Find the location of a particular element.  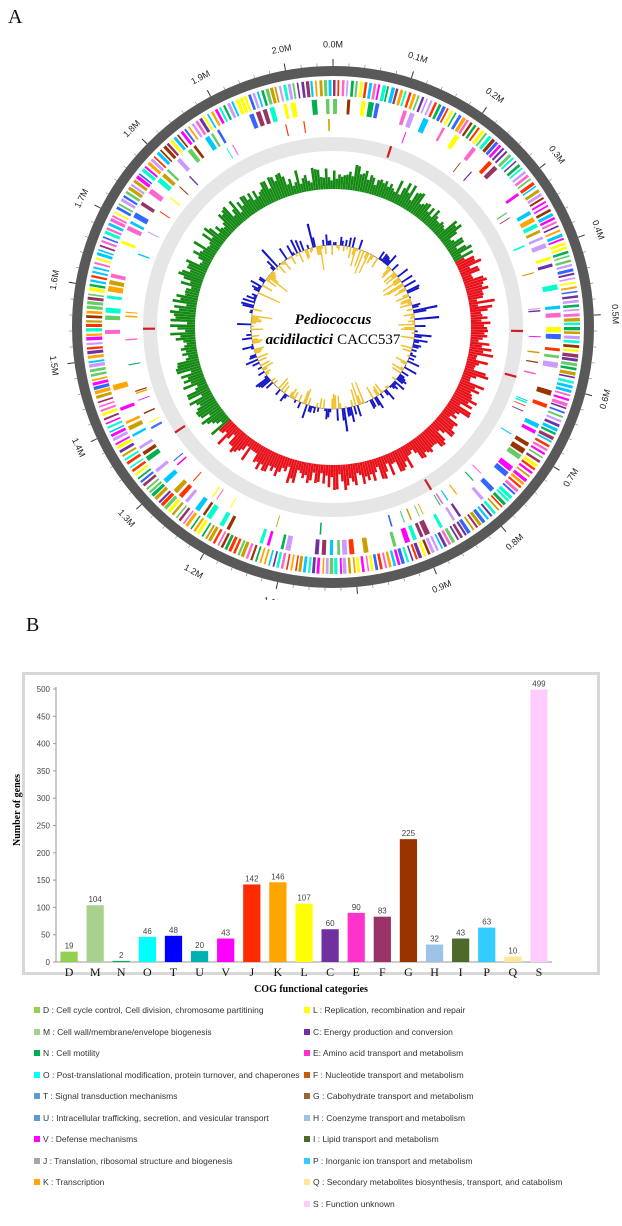

bar-value-label: 2 is located at coordinates (121, 955).